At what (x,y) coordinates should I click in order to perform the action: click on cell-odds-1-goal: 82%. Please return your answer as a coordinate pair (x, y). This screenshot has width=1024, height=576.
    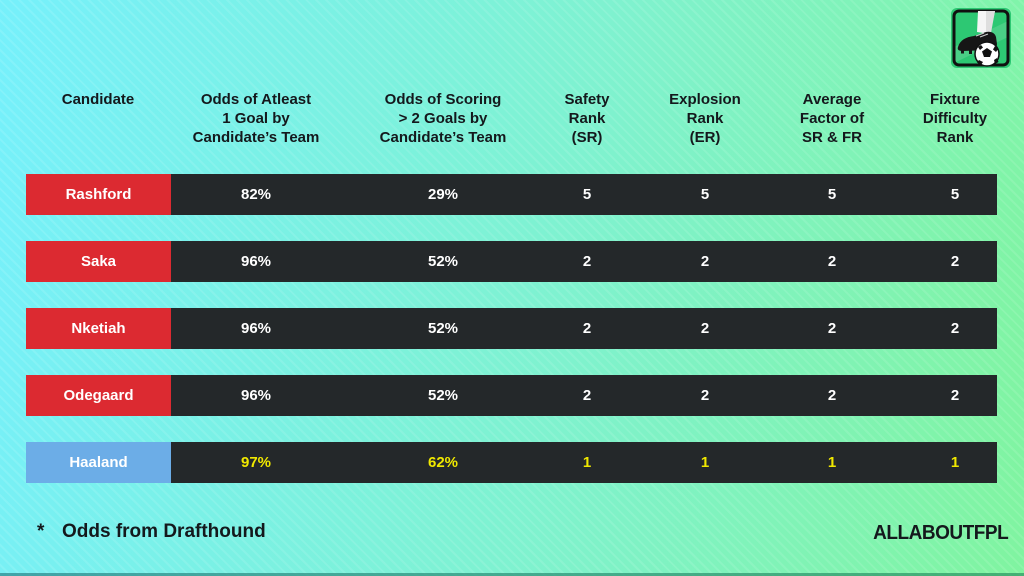
    Looking at the image, I should click on (256, 194).